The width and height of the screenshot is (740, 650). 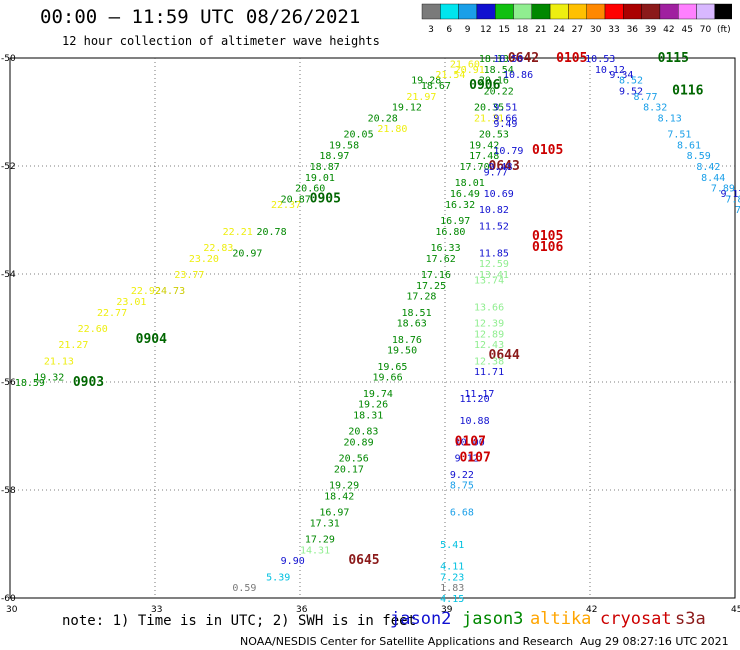 I want to click on wave-height-label: 10.53, so click(x=600, y=59).